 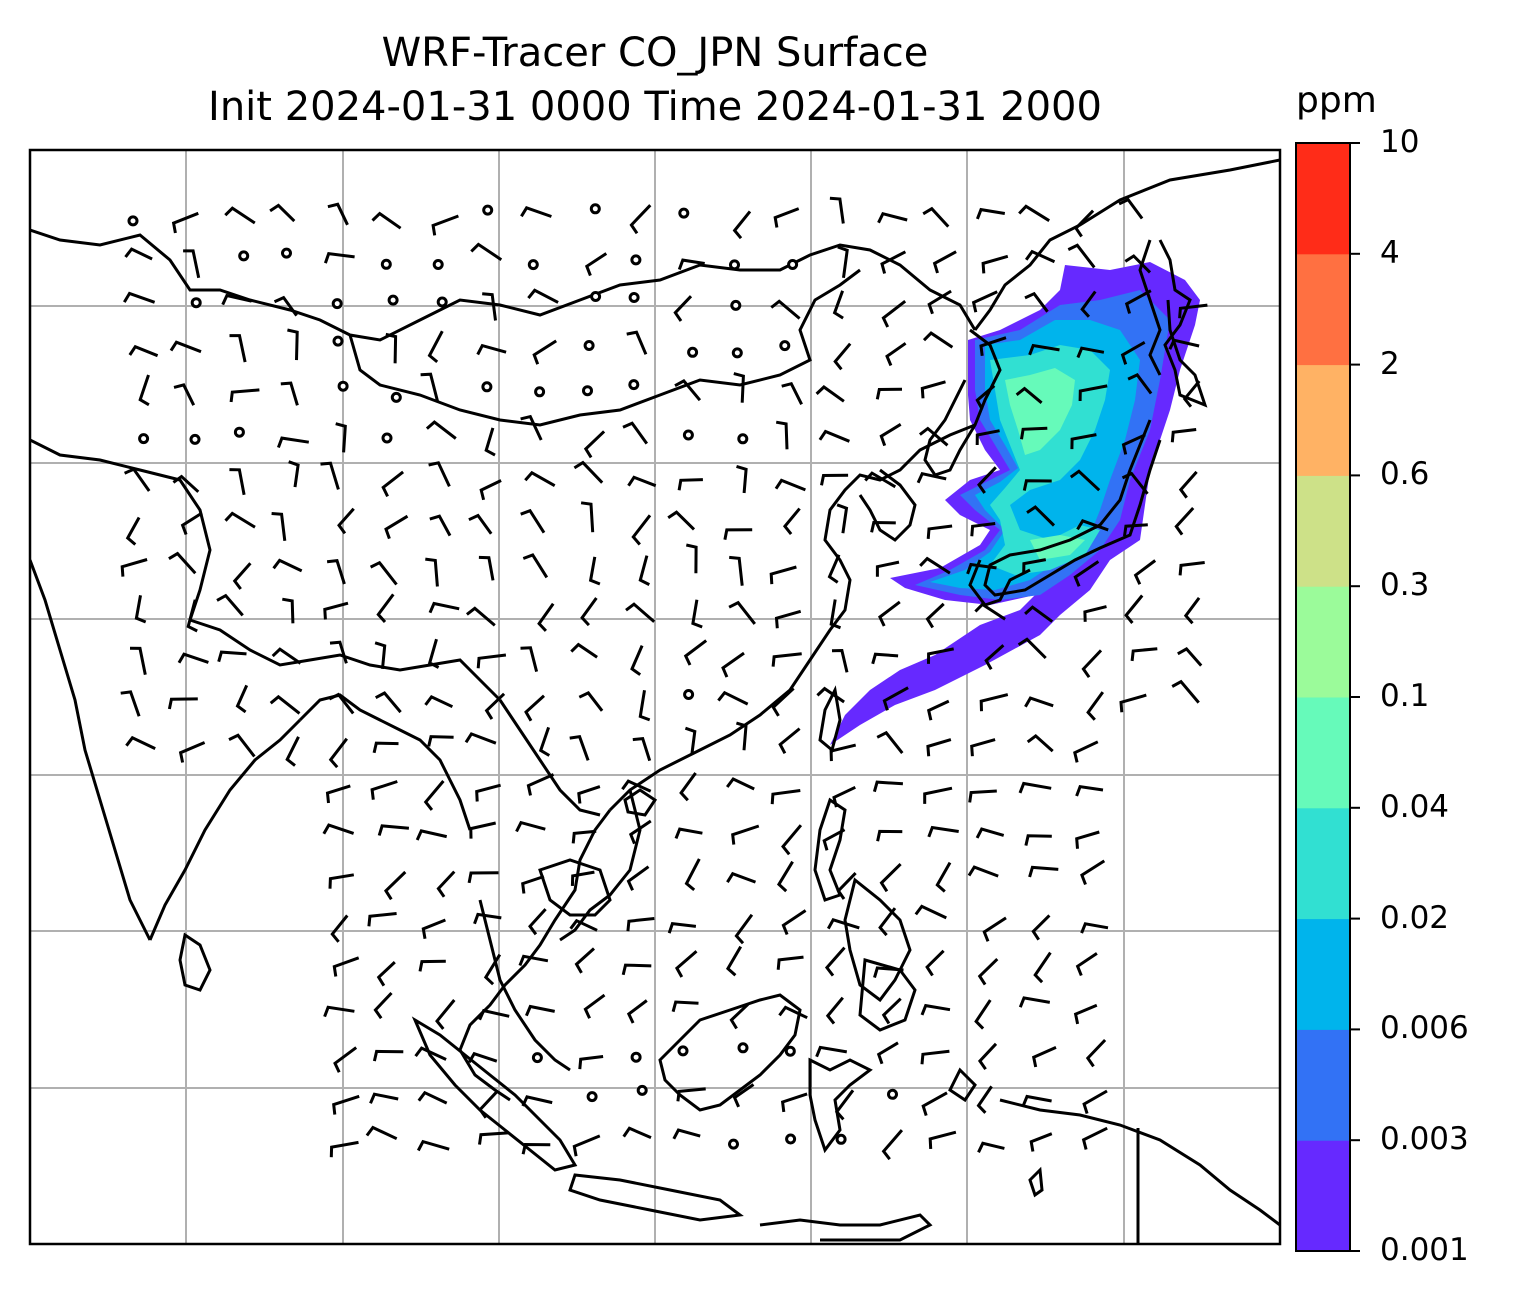 I want to click on border-himalaya, so click(x=345, y=660).